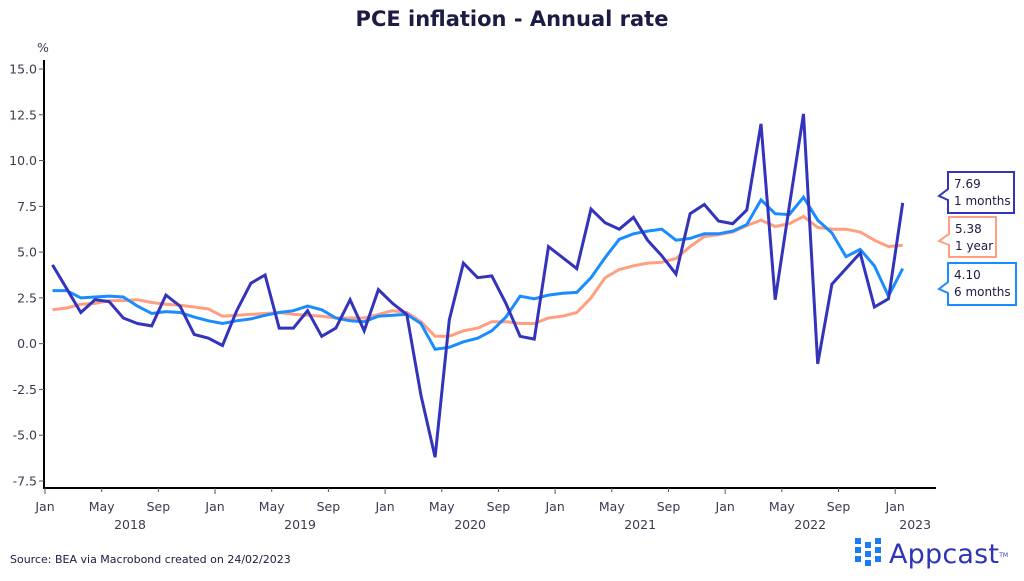 The height and width of the screenshot is (581, 1024). What do you see at coordinates (982, 201) in the screenshot?
I see `callout-label: 1 months` at bounding box center [982, 201].